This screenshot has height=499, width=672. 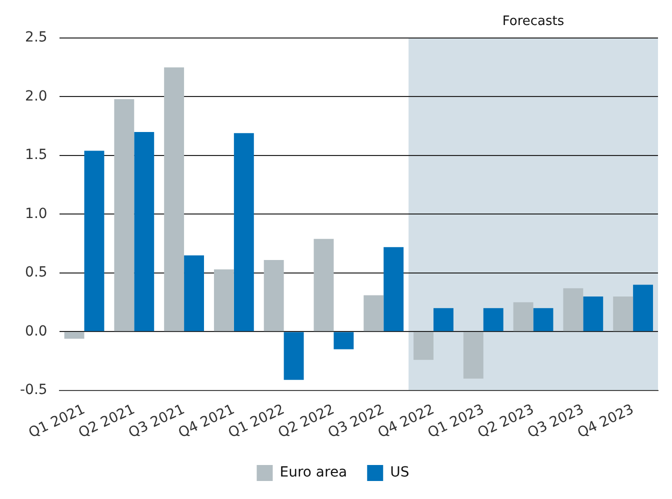 What do you see at coordinates (36, 272) in the screenshot?
I see `y-tick-label: 0.5` at bounding box center [36, 272].